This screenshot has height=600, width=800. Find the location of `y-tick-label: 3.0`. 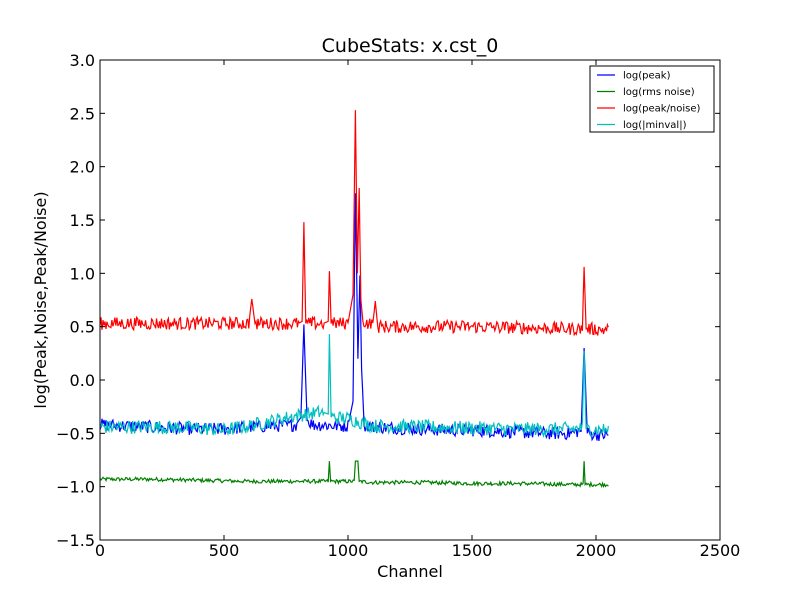

y-tick-label: 3.0 is located at coordinates (82, 60).